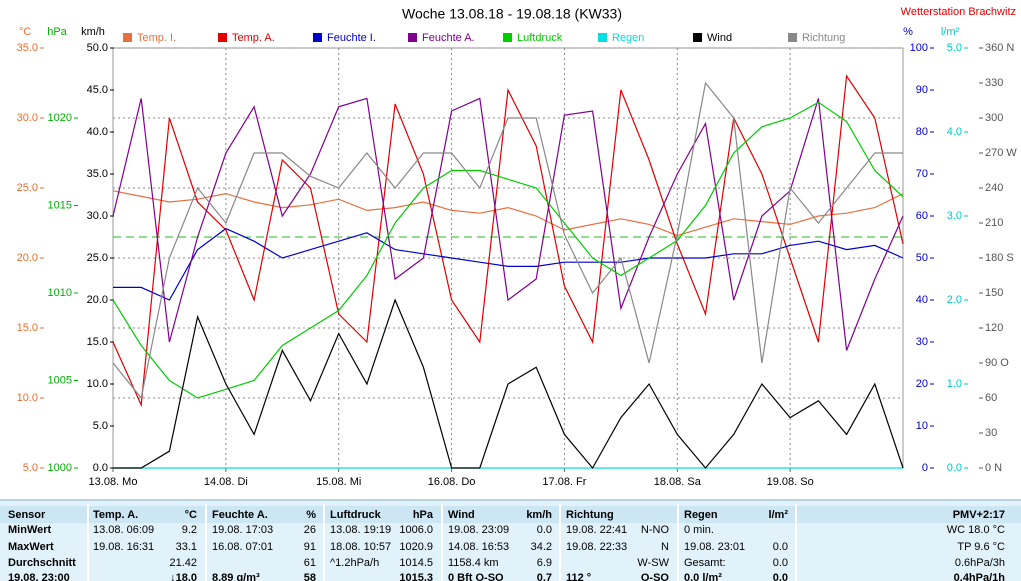 This screenshot has height=581, width=1021. I want to click on y-tick-label: 40, so click(922, 300).